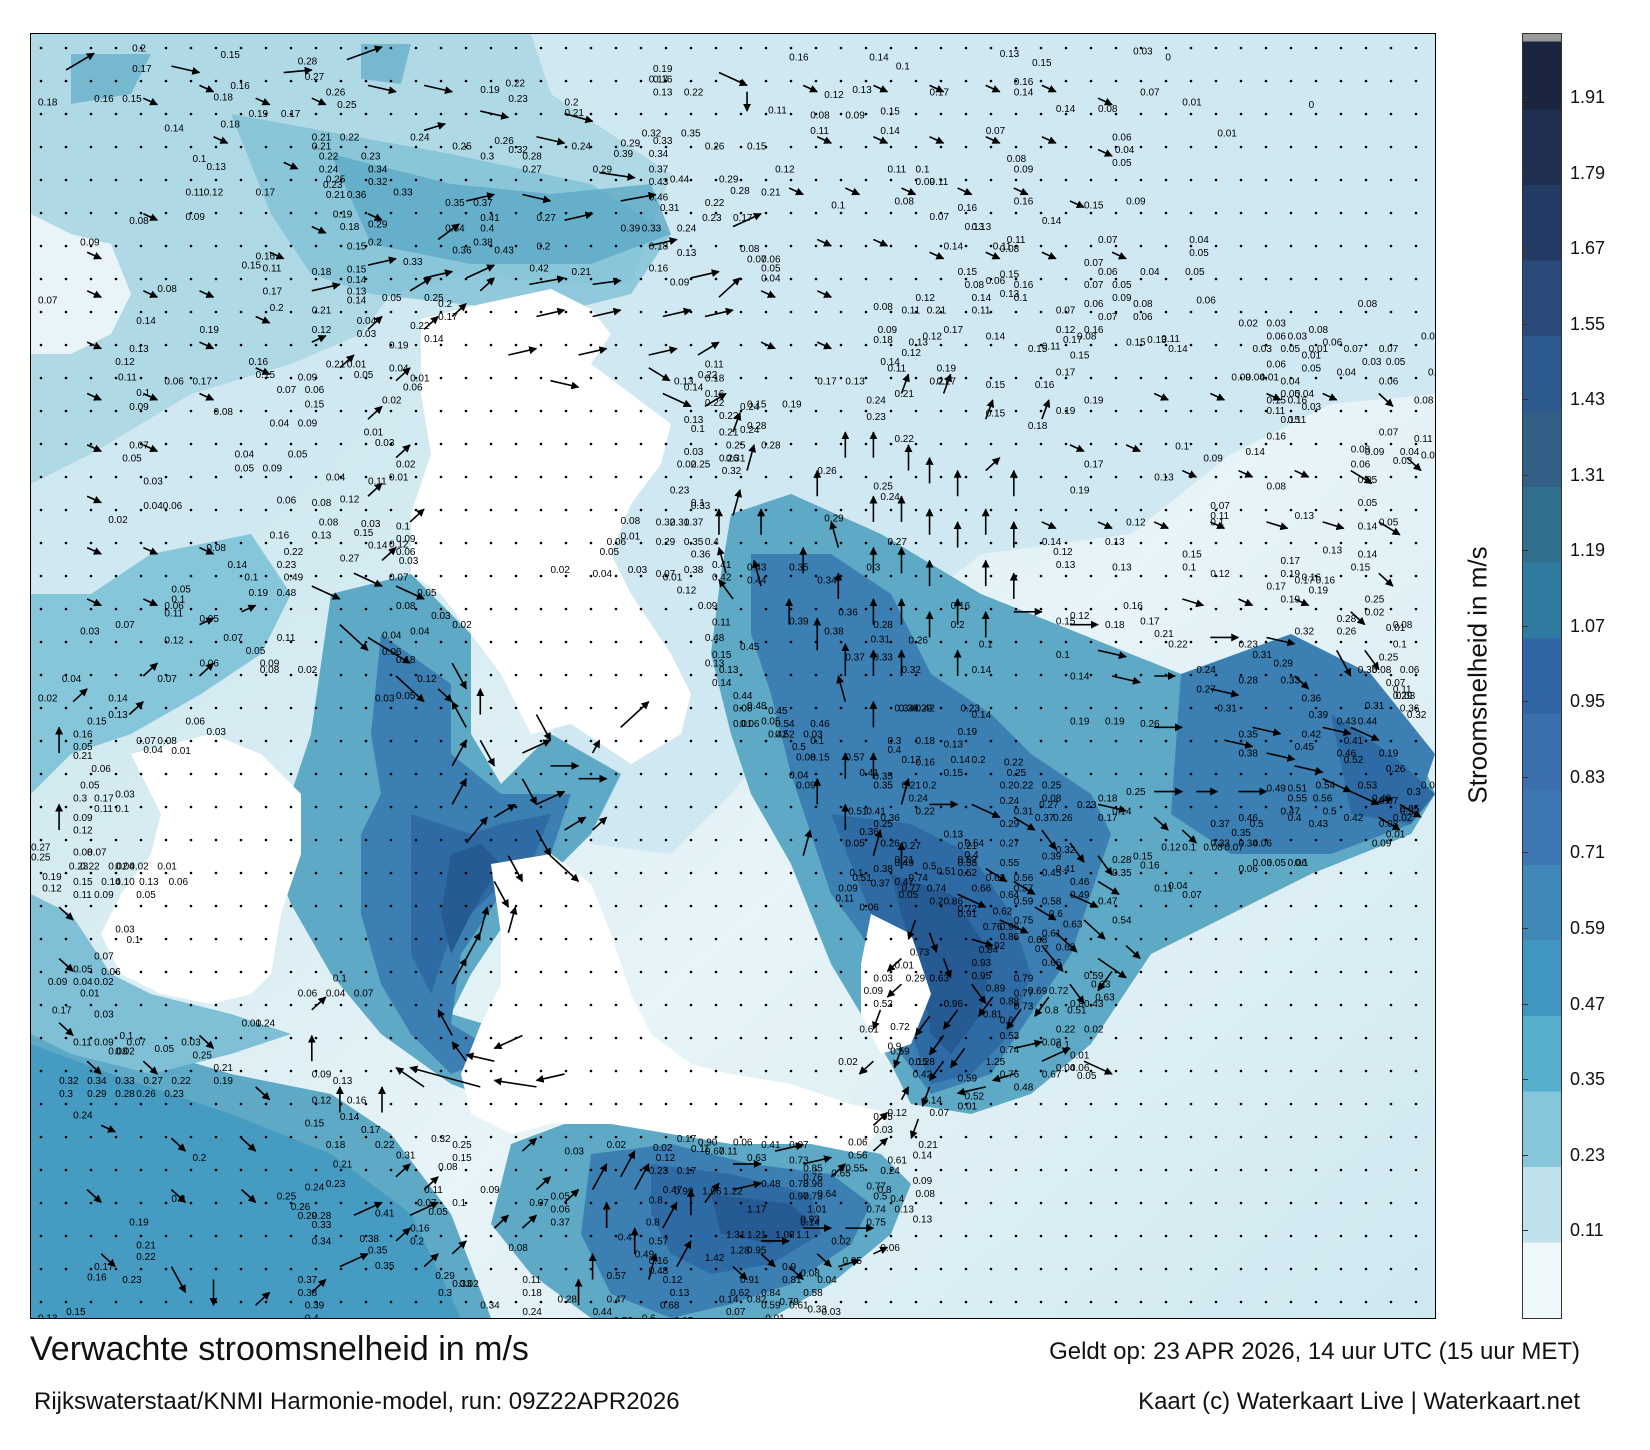 Image resolution: width=1650 pixels, height=1450 pixels. I want to click on colorbar-tick-mark, so click(1525, 853).